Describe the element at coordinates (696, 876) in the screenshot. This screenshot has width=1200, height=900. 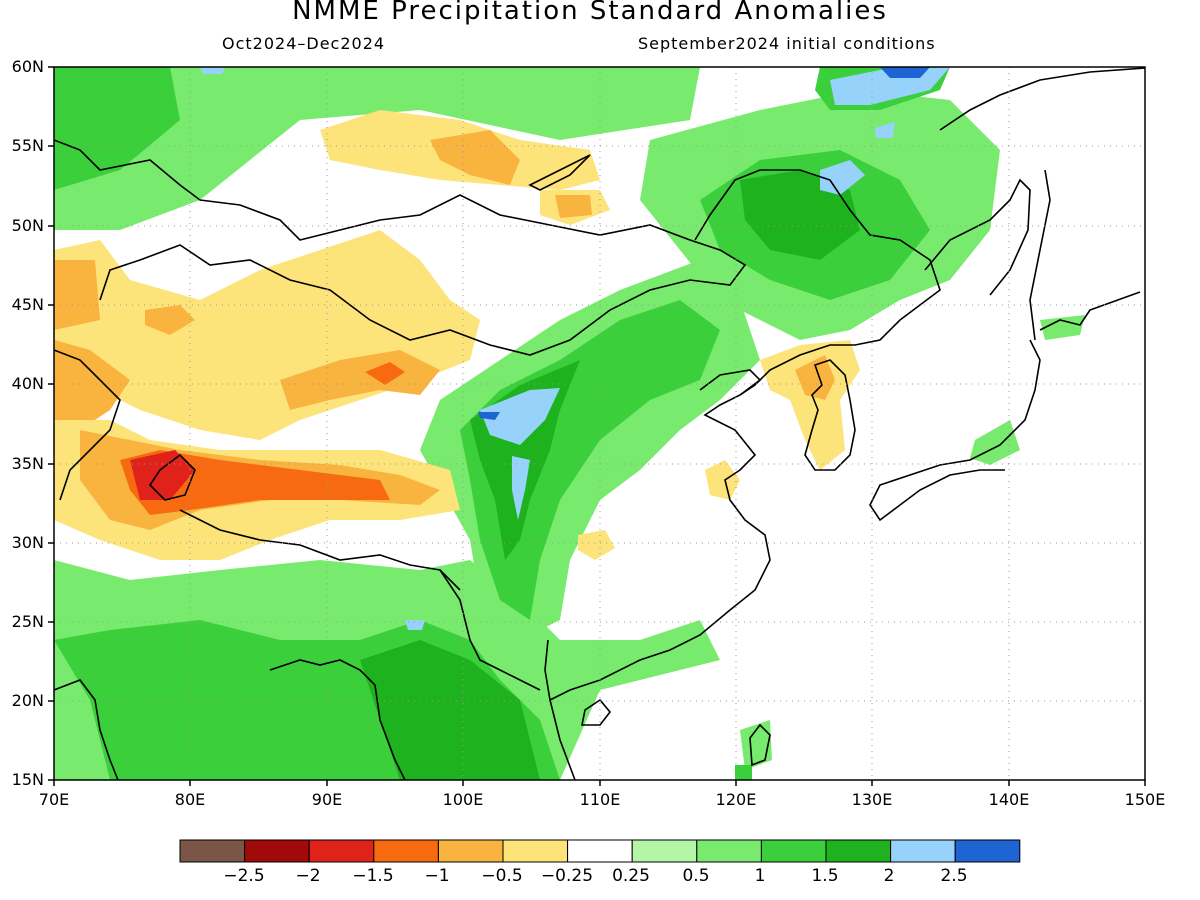
I see `colorbar-label: 0.5` at that location.